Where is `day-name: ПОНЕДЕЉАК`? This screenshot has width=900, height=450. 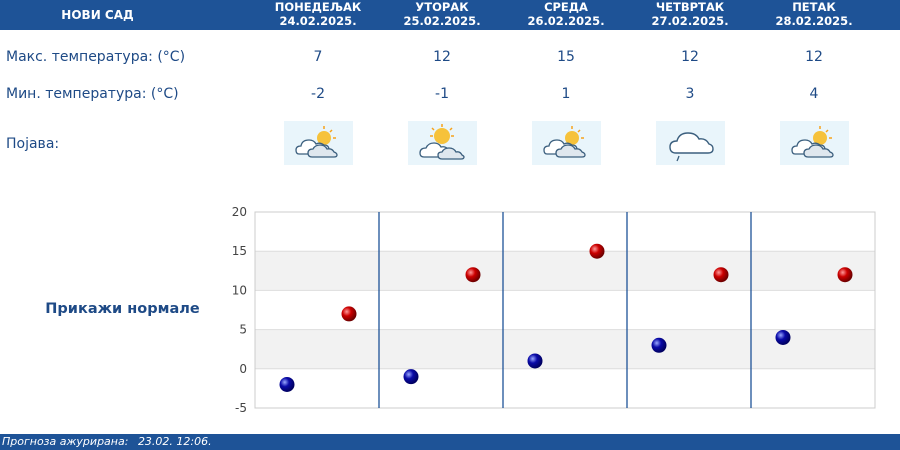
day-name: ПОНЕДЕЉАК is located at coordinates (318, 7).